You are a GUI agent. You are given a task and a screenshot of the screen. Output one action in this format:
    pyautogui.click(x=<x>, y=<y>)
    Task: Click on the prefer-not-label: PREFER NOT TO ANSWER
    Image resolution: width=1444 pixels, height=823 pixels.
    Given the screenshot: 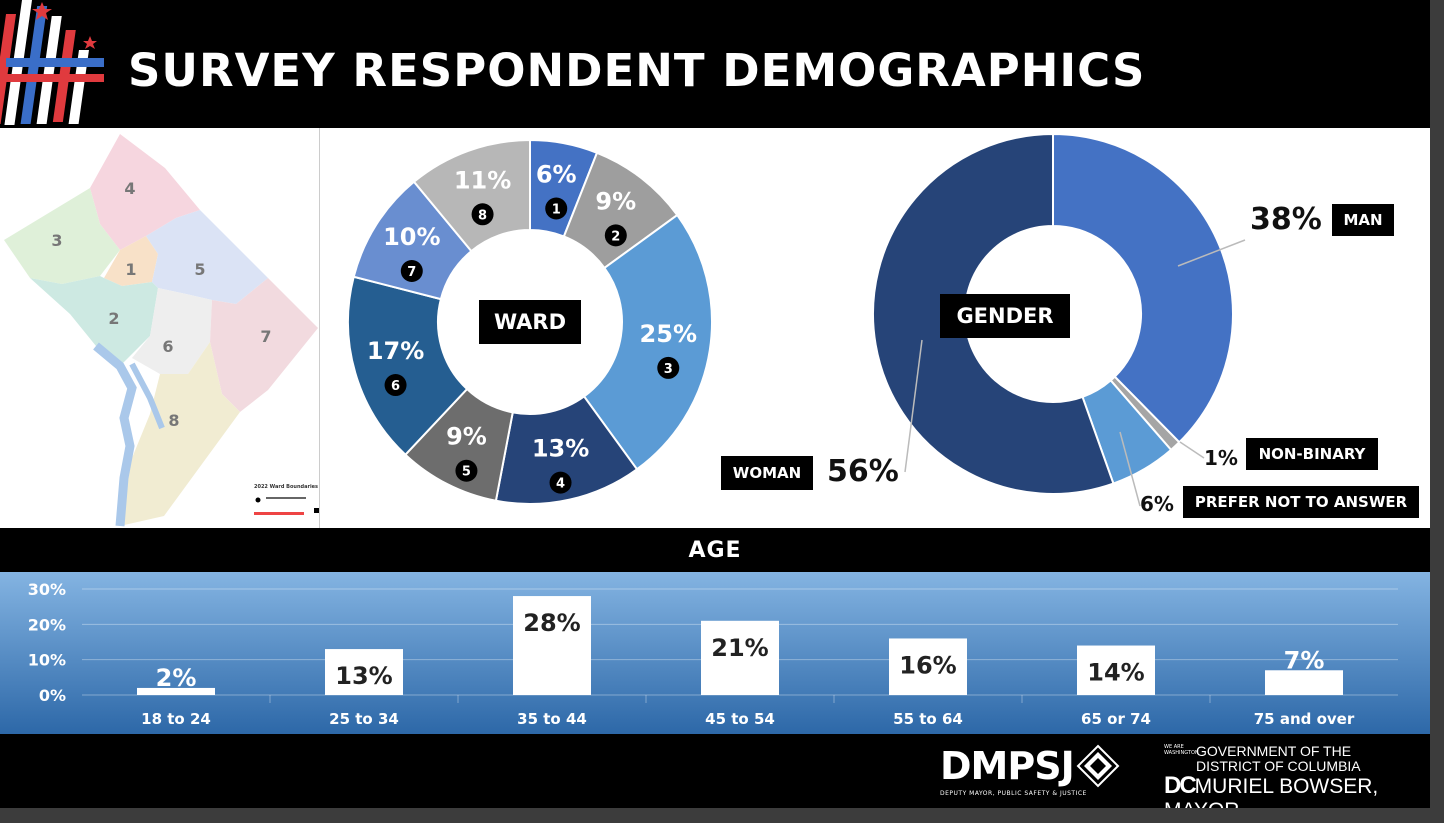 What is the action you would take?
    pyautogui.click(x=1301, y=502)
    